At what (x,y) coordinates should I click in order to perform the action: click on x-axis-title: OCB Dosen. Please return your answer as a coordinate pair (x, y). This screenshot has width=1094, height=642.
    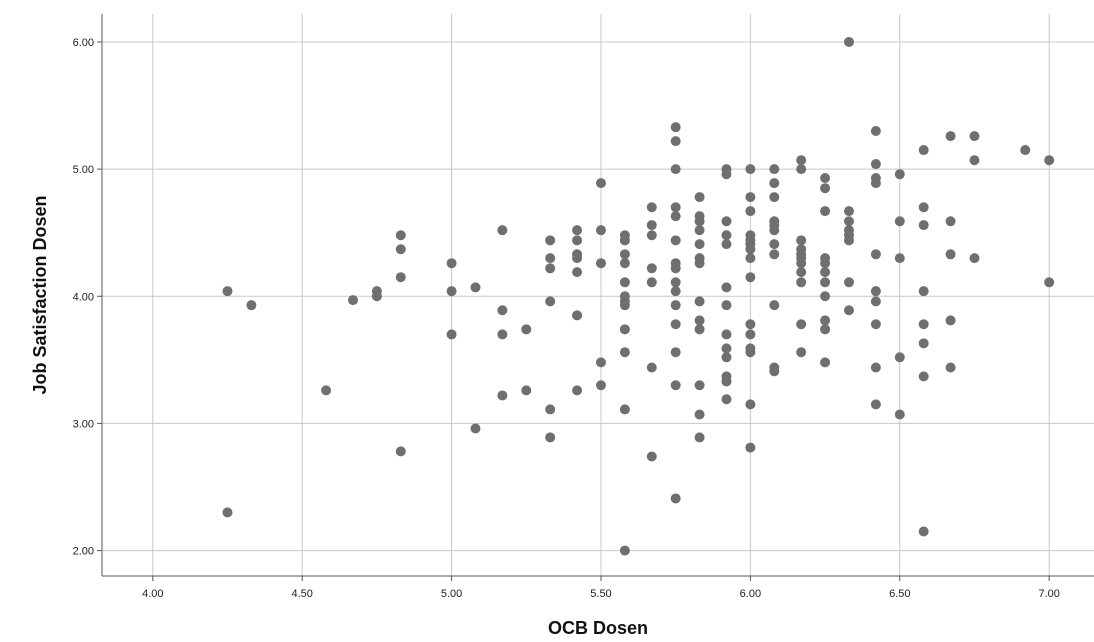
    Looking at the image, I should click on (598, 628).